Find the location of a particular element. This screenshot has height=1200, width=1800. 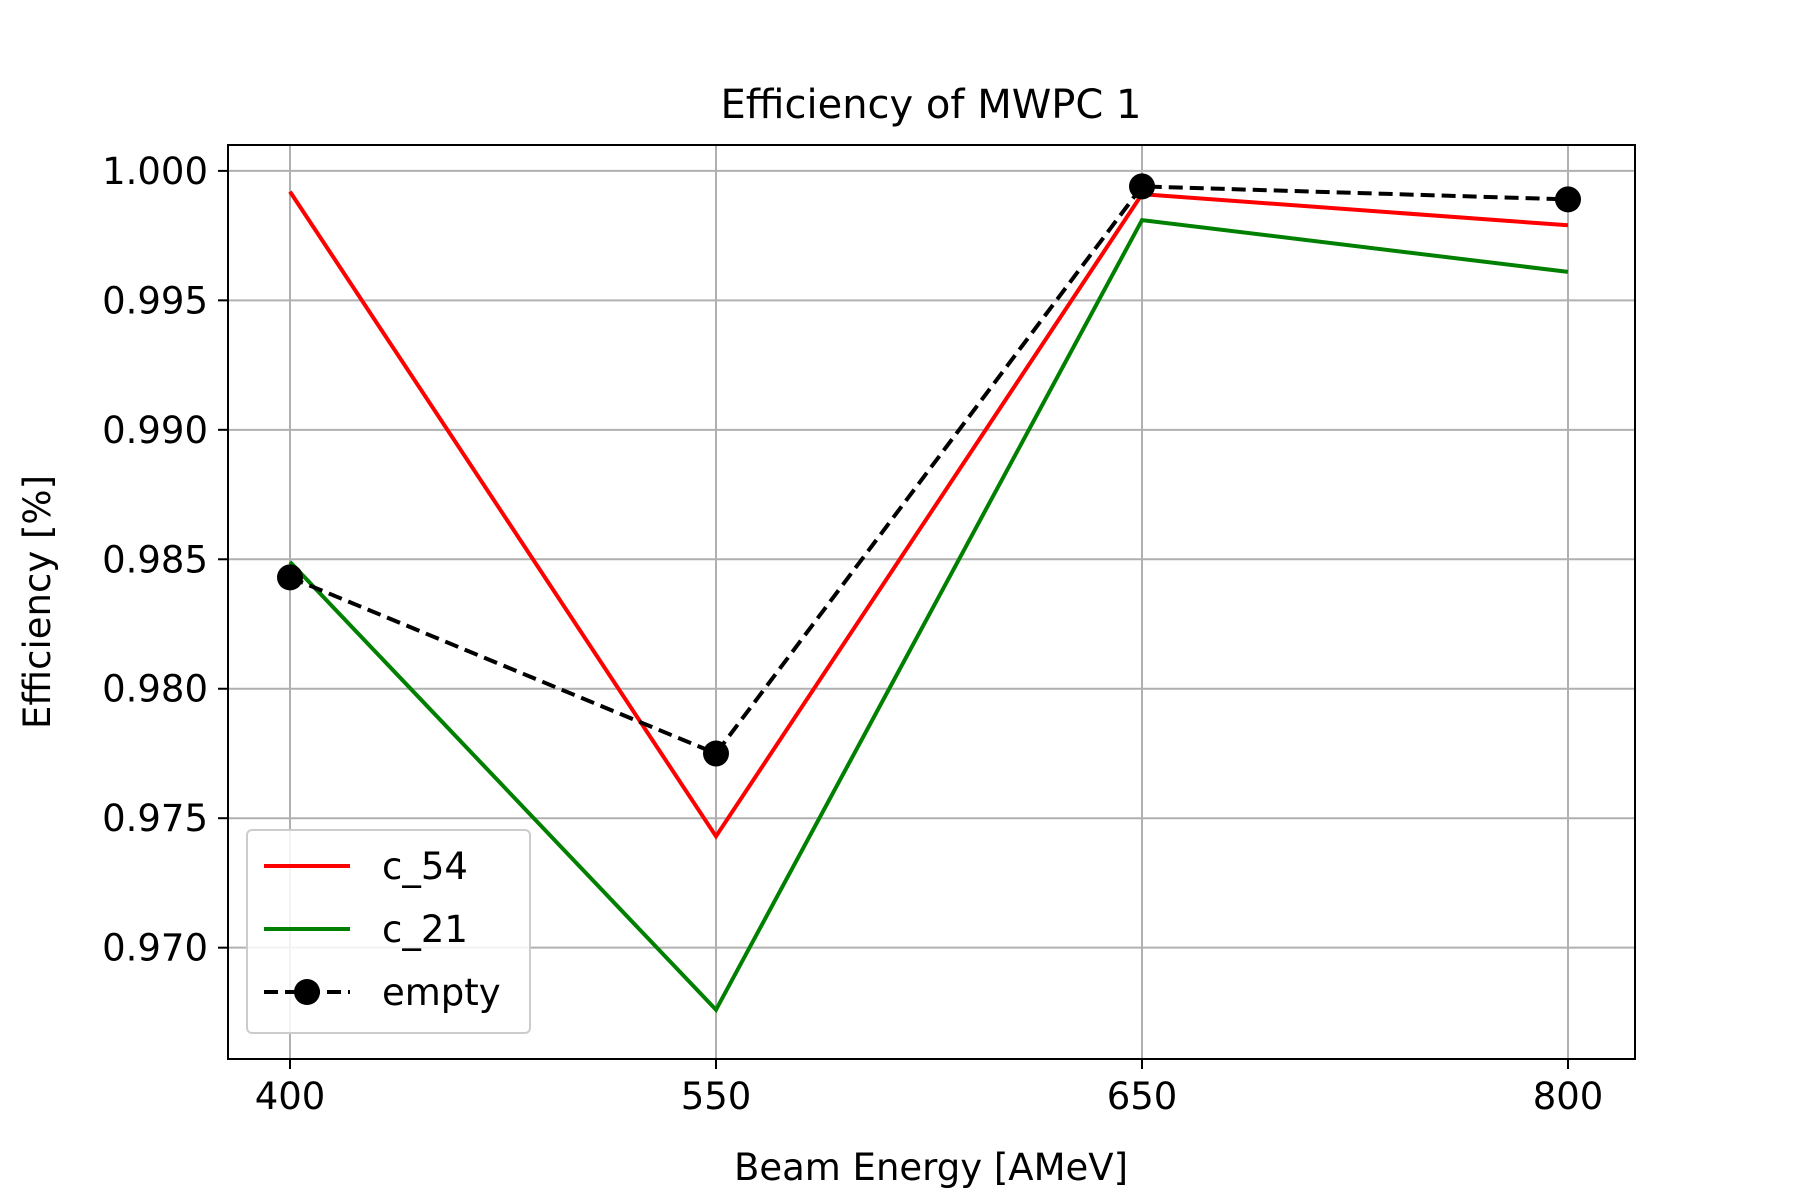

legend-box is located at coordinates (388, 931).